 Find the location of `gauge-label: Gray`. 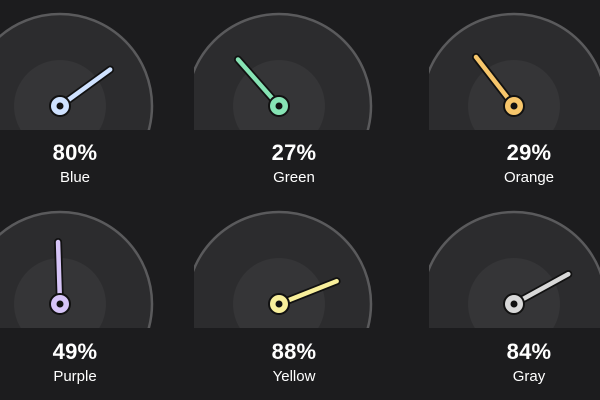

gauge-label: Gray is located at coordinates (529, 376).